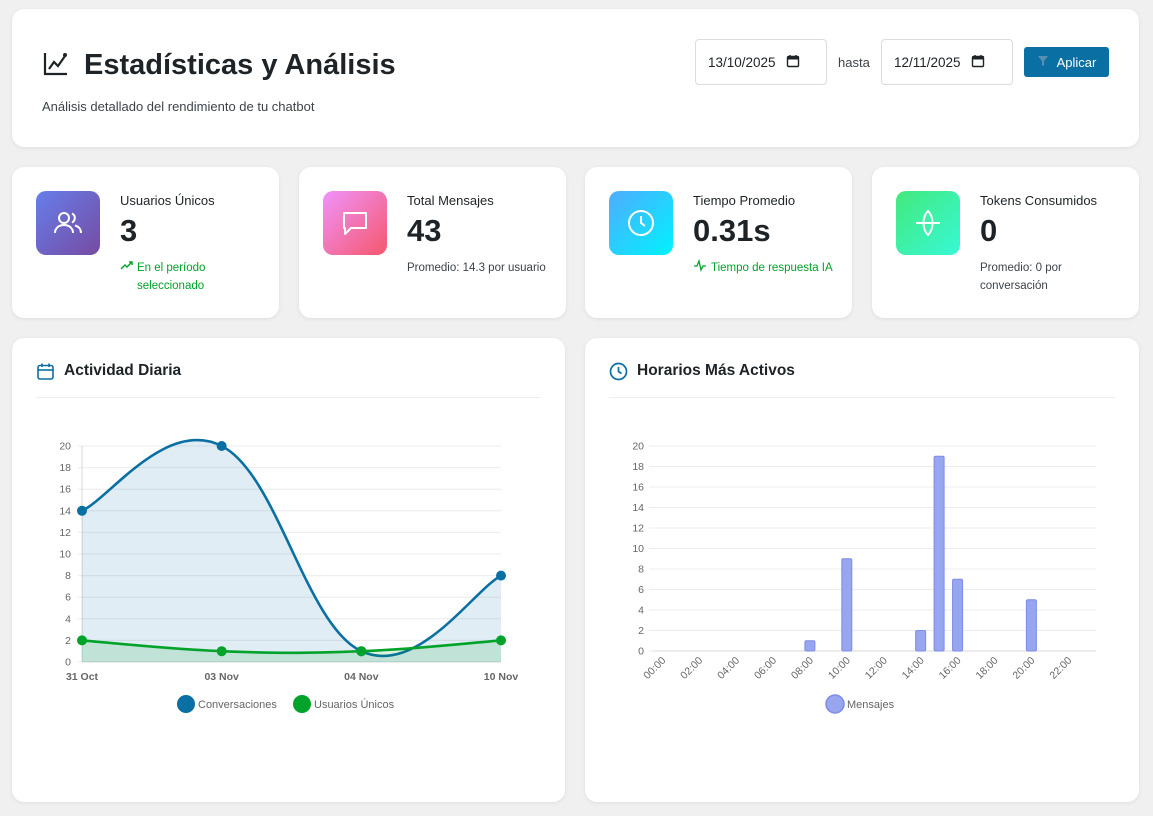  I want to click on stat-value: 0.31s, so click(732, 230).